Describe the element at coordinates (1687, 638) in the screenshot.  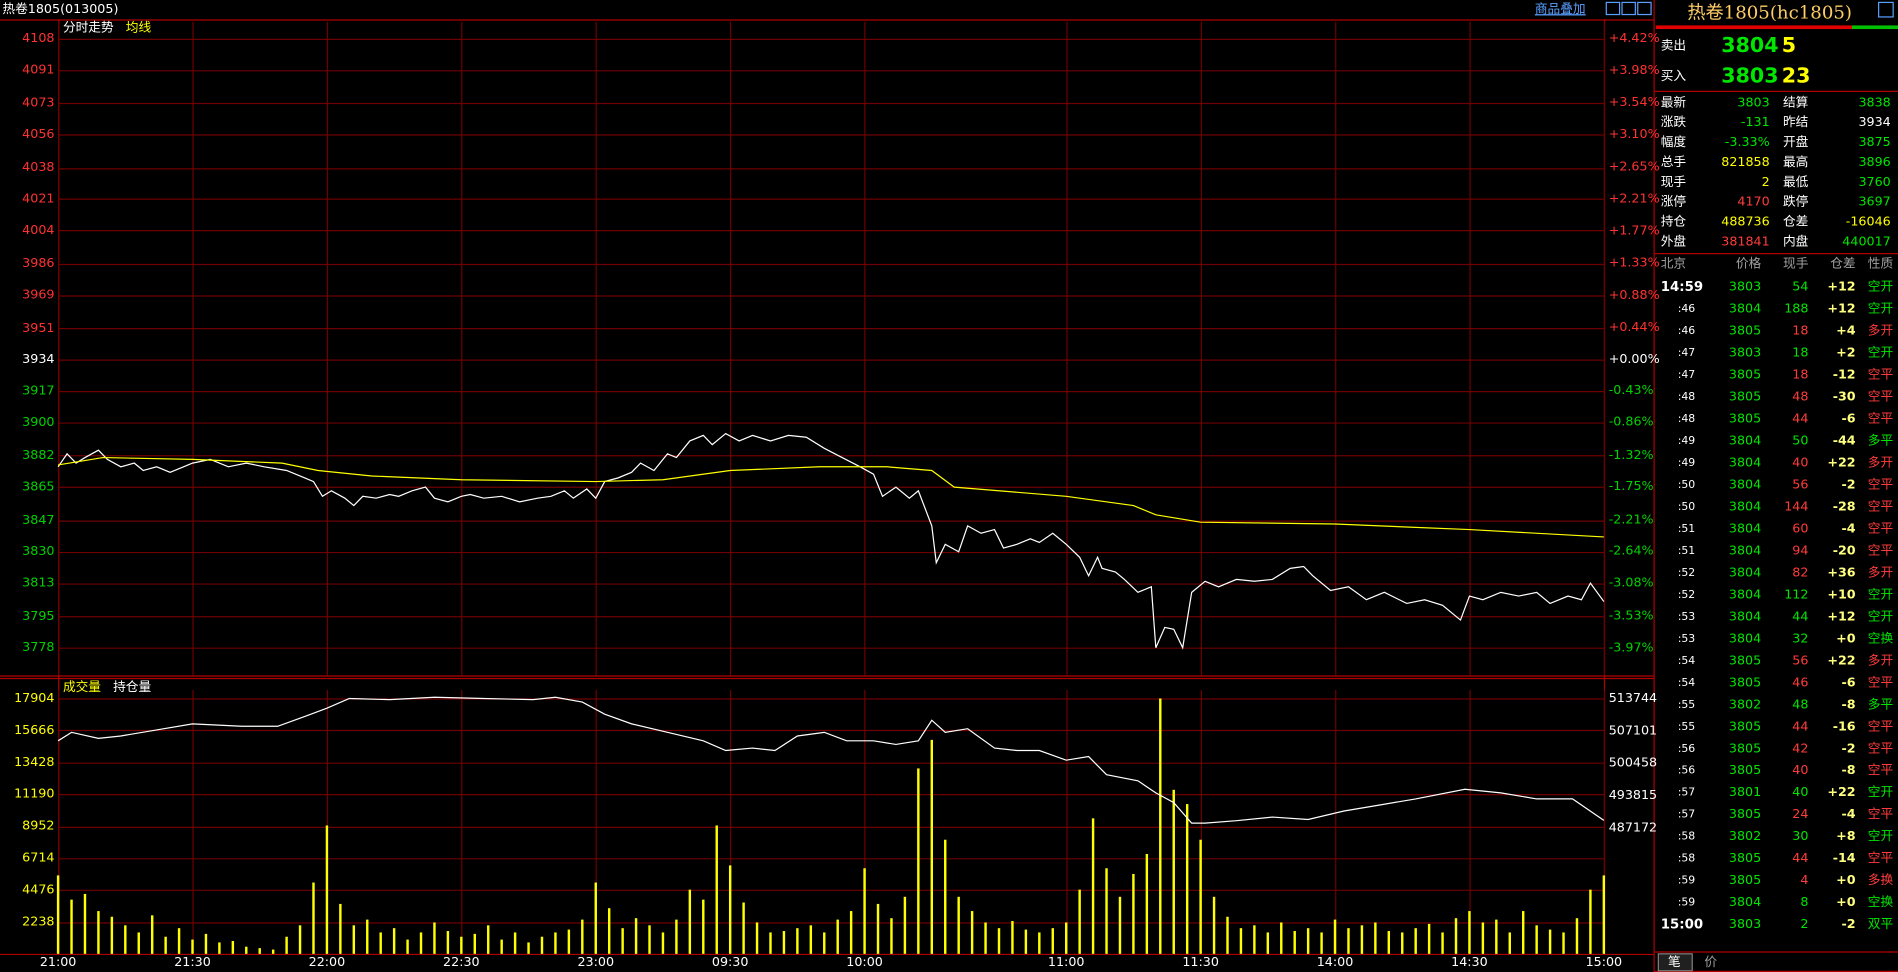
I see `trade-cell: :53` at that location.